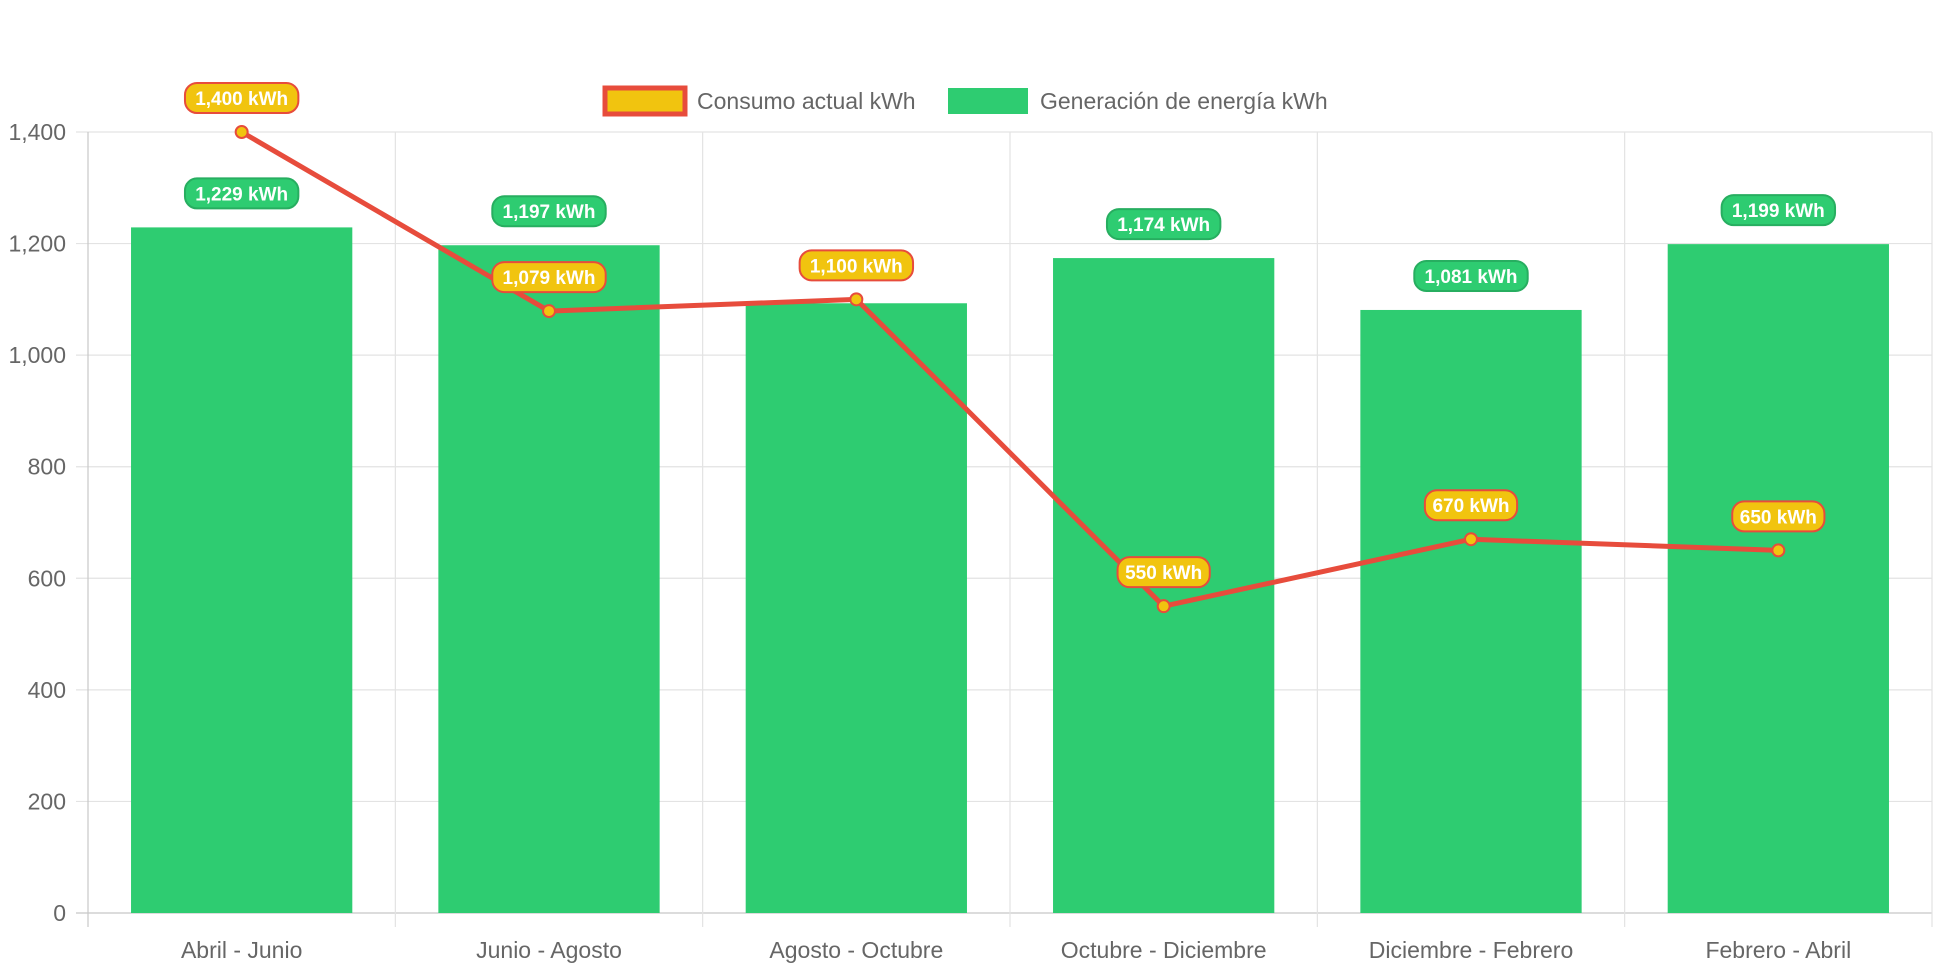  I want to click on line-data-label: 550 kWh, so click(1163, 572).